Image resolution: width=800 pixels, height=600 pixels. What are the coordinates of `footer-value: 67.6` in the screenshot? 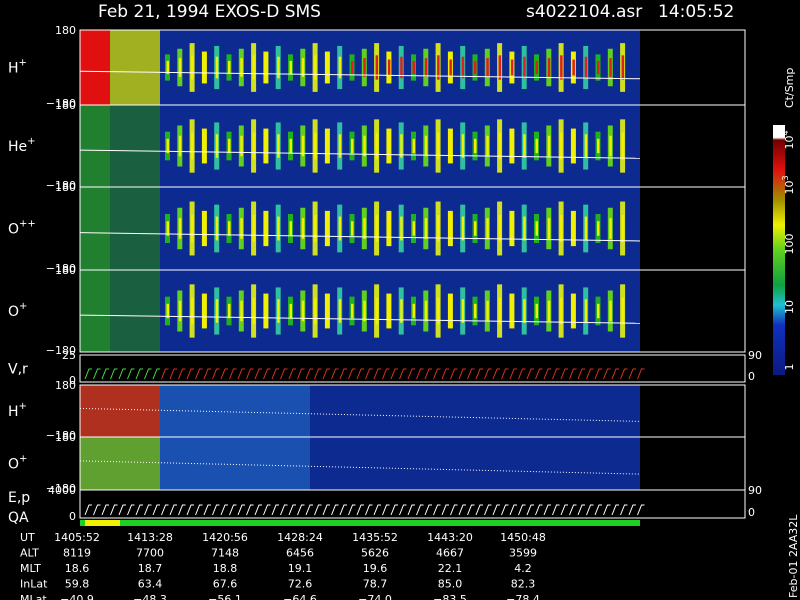 It's located at (225, 584).